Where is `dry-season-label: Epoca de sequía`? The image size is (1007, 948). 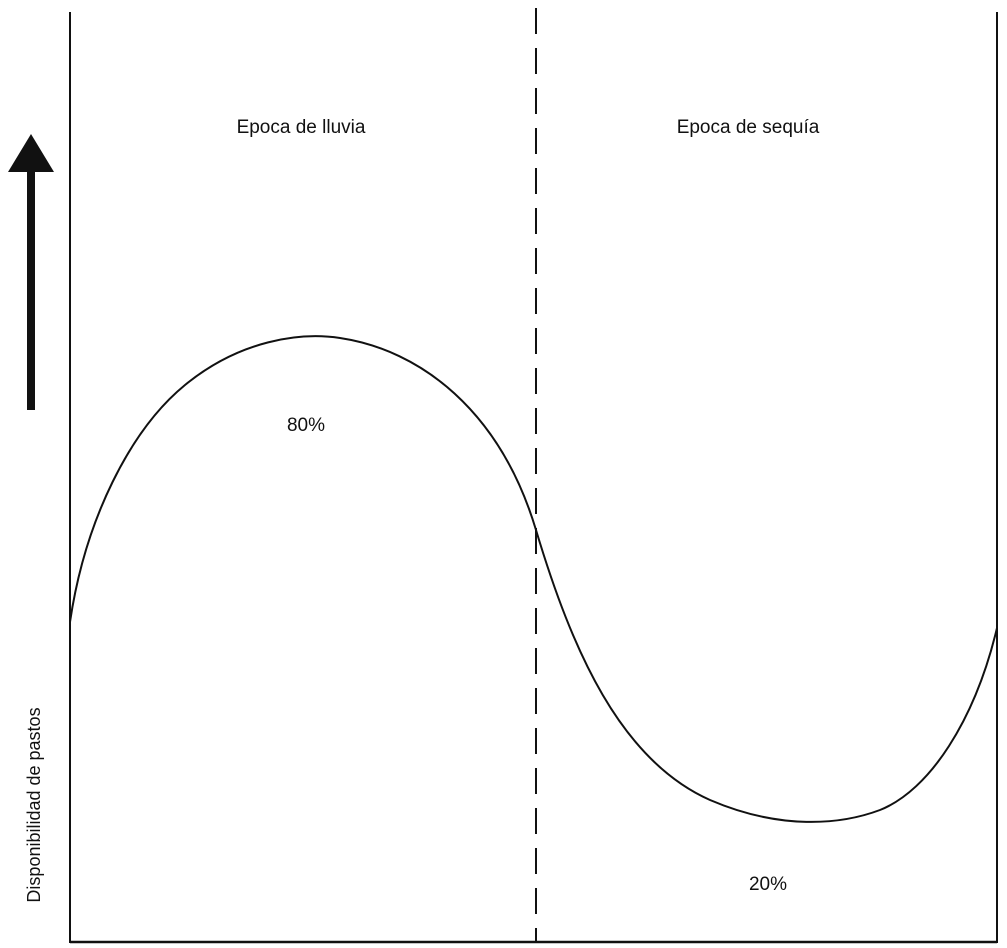
dry-season-label: Epoca de sequía is located at coordinates (748, 127).